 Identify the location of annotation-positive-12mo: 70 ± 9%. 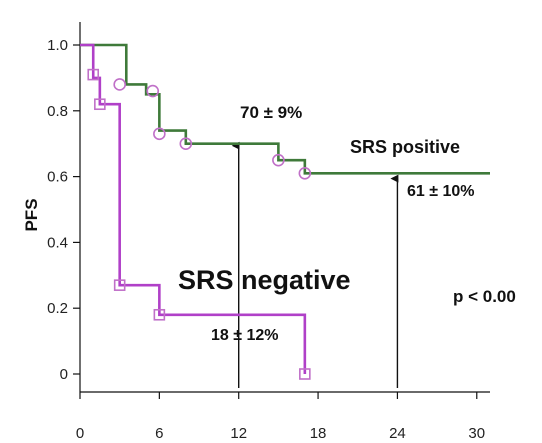
(271, 112).